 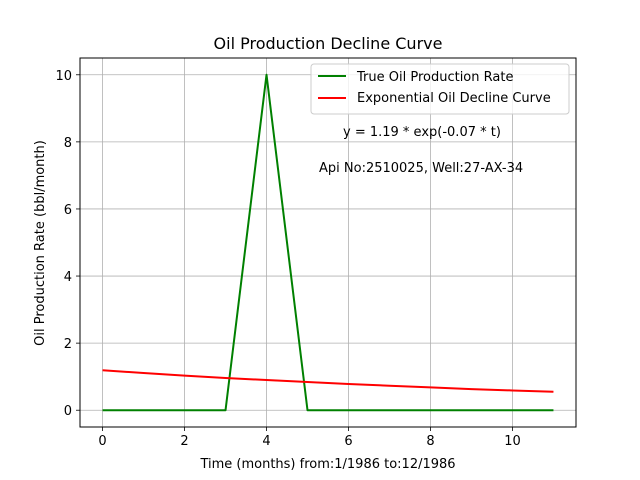 What do you see at coordinates (512, 441) in the screenshot?
I see `x-tick-label: 10` at bounding box center [512, 441].